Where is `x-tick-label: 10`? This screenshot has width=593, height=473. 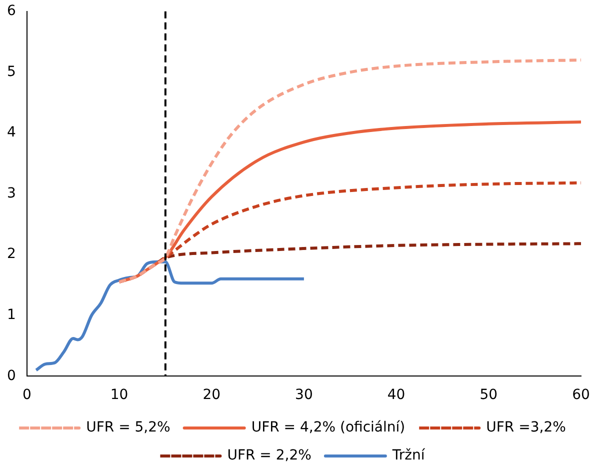 x-tick-label: 10 is located at coordinates (119, 395).